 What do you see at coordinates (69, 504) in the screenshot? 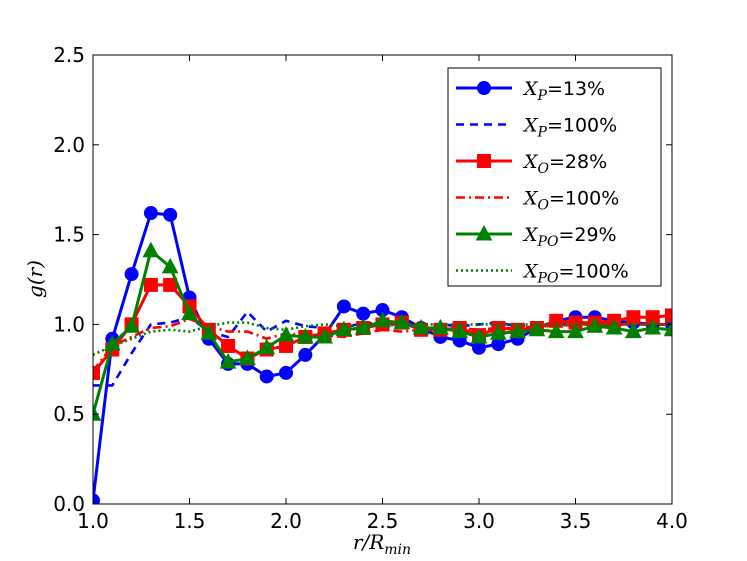
I see `y-tick-label: 0.0` at bounding box center [69, 504].